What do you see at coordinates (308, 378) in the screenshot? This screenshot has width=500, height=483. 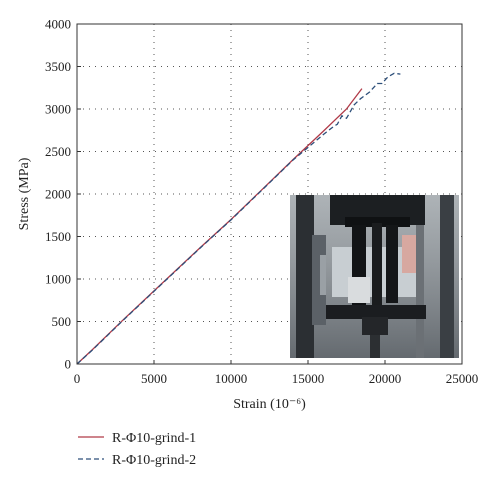 I see `x-tick-label: 15000` at bounding box center [308, 378].